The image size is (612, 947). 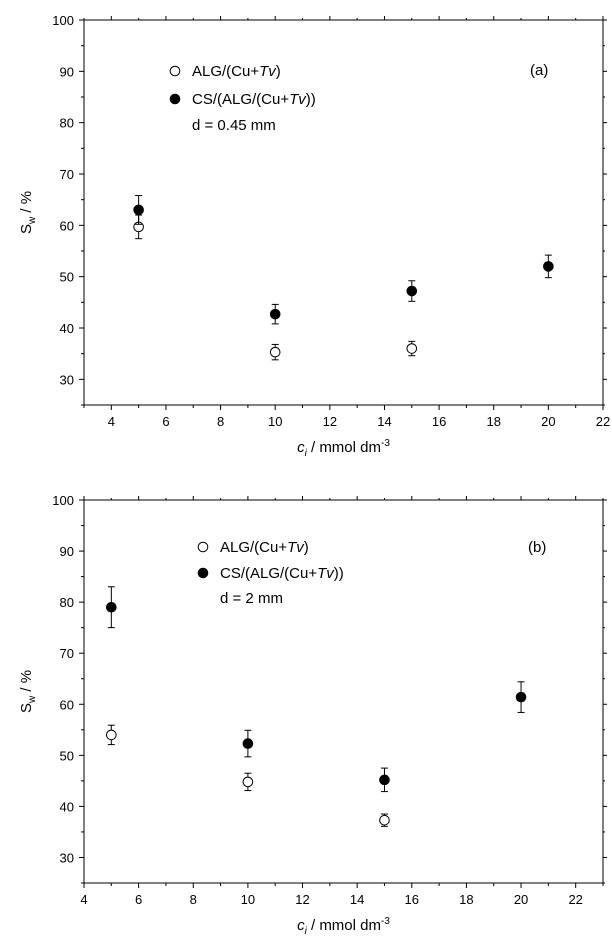 I want to click on y-axis-symbol: S, so click(x=26, y=708).